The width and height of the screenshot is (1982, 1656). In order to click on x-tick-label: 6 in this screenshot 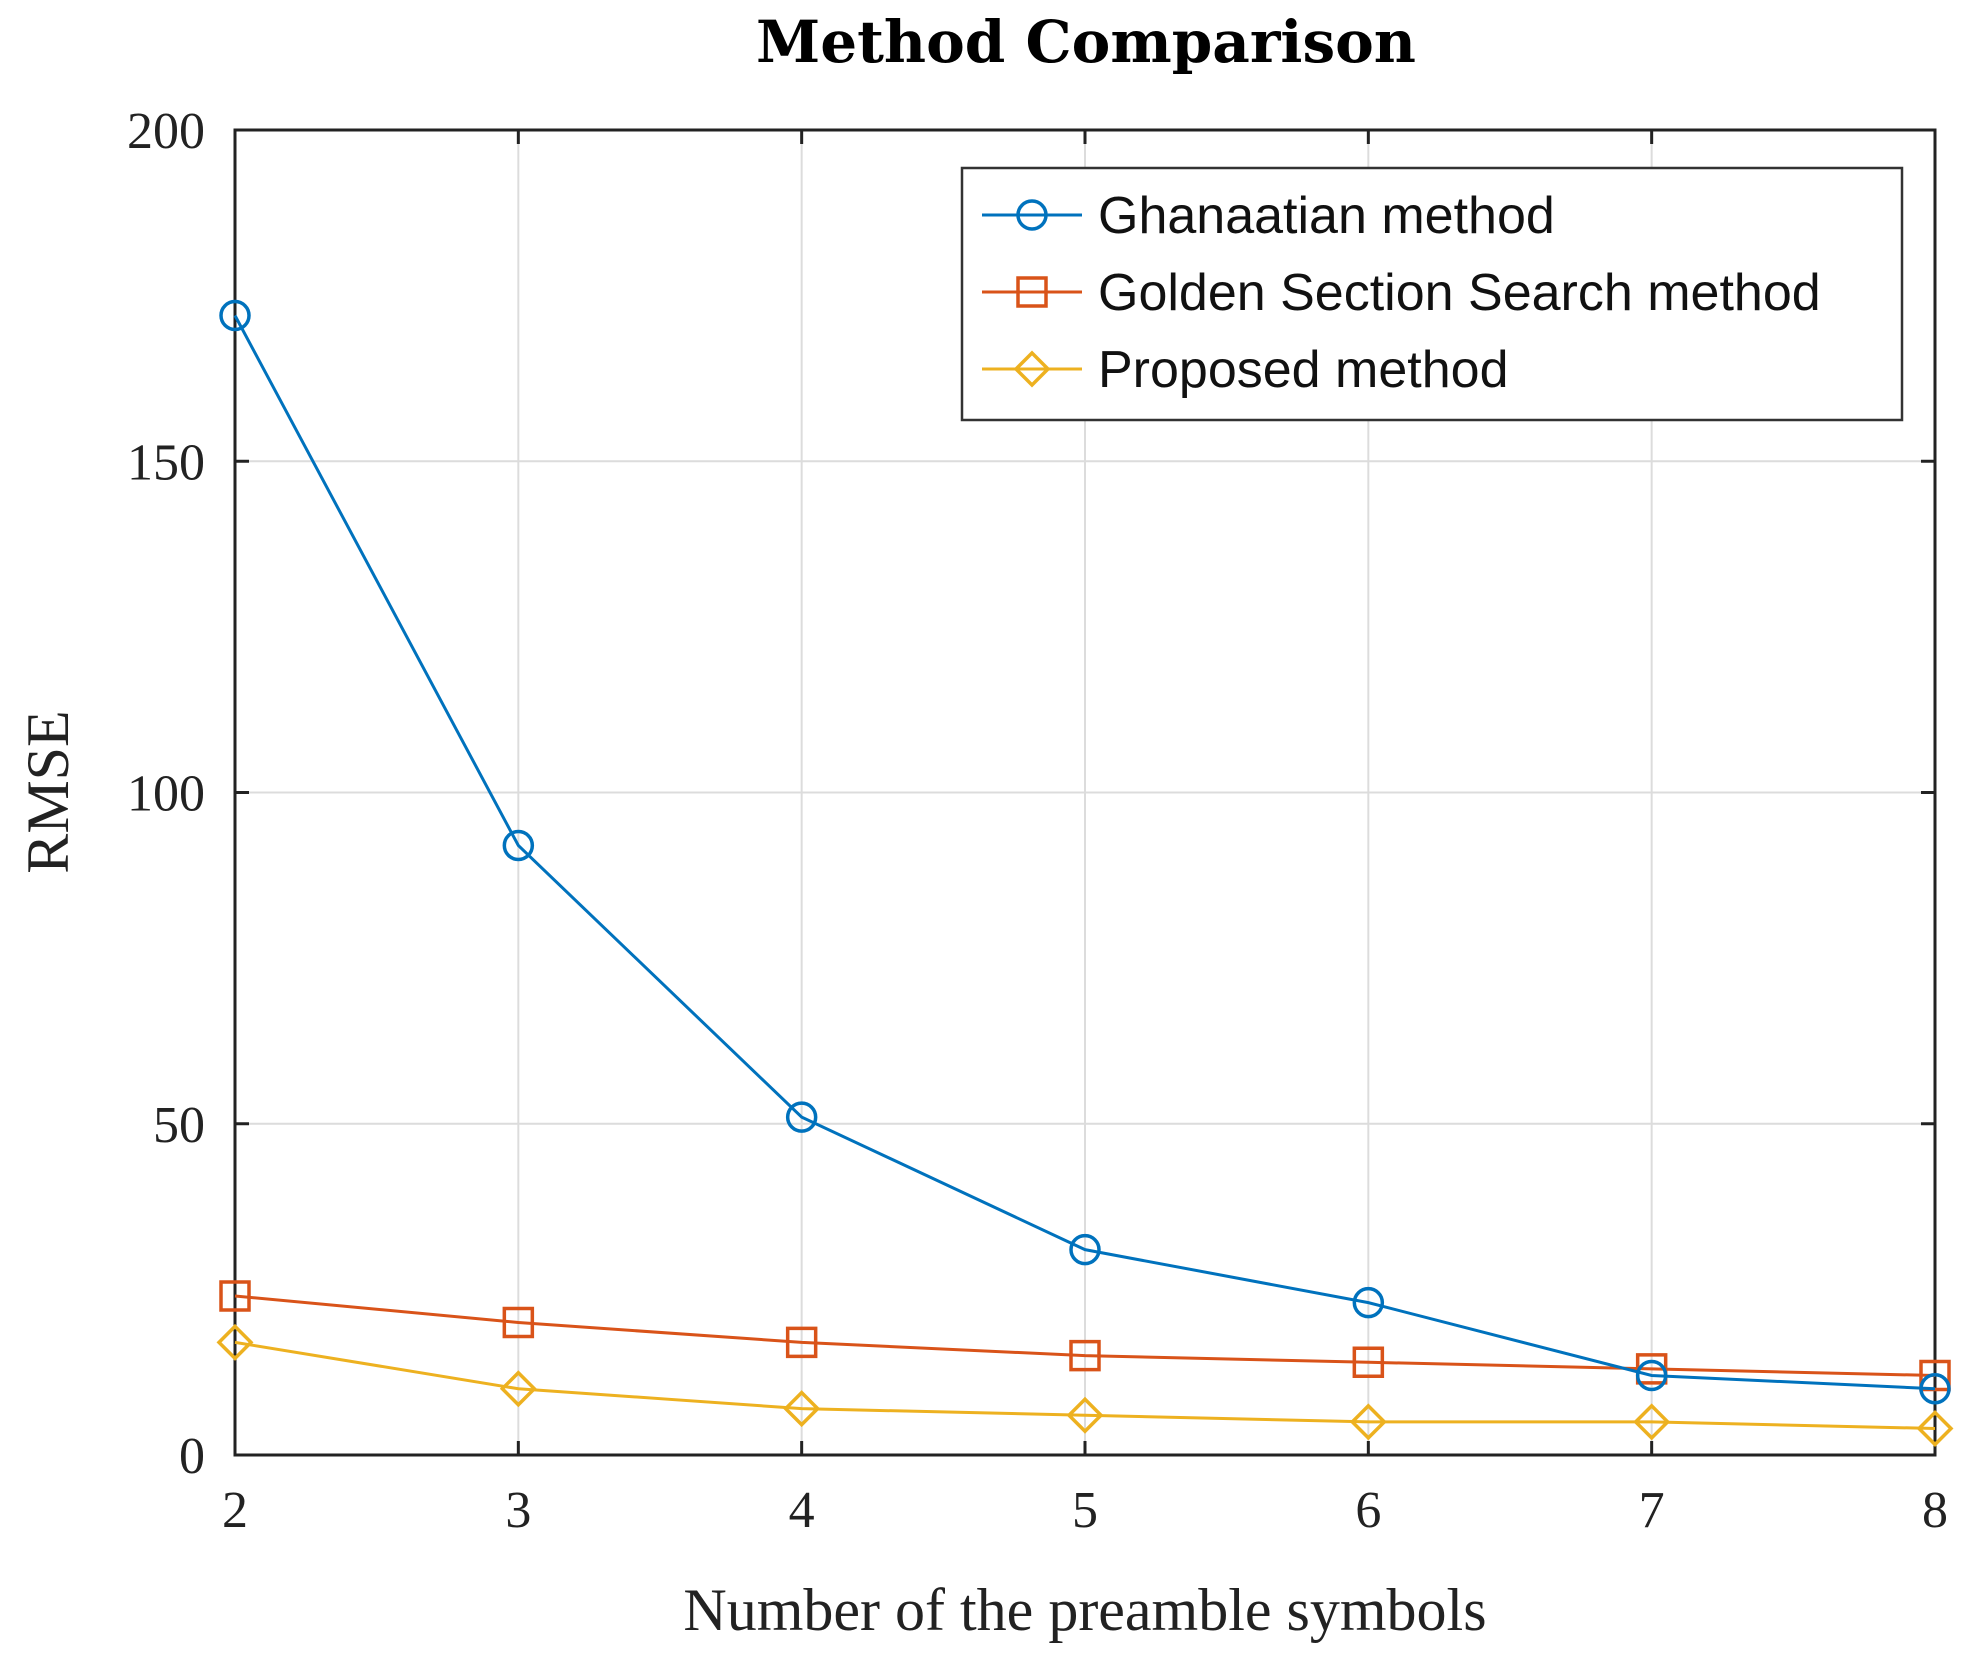, I will do `click(1368, 1510)`.